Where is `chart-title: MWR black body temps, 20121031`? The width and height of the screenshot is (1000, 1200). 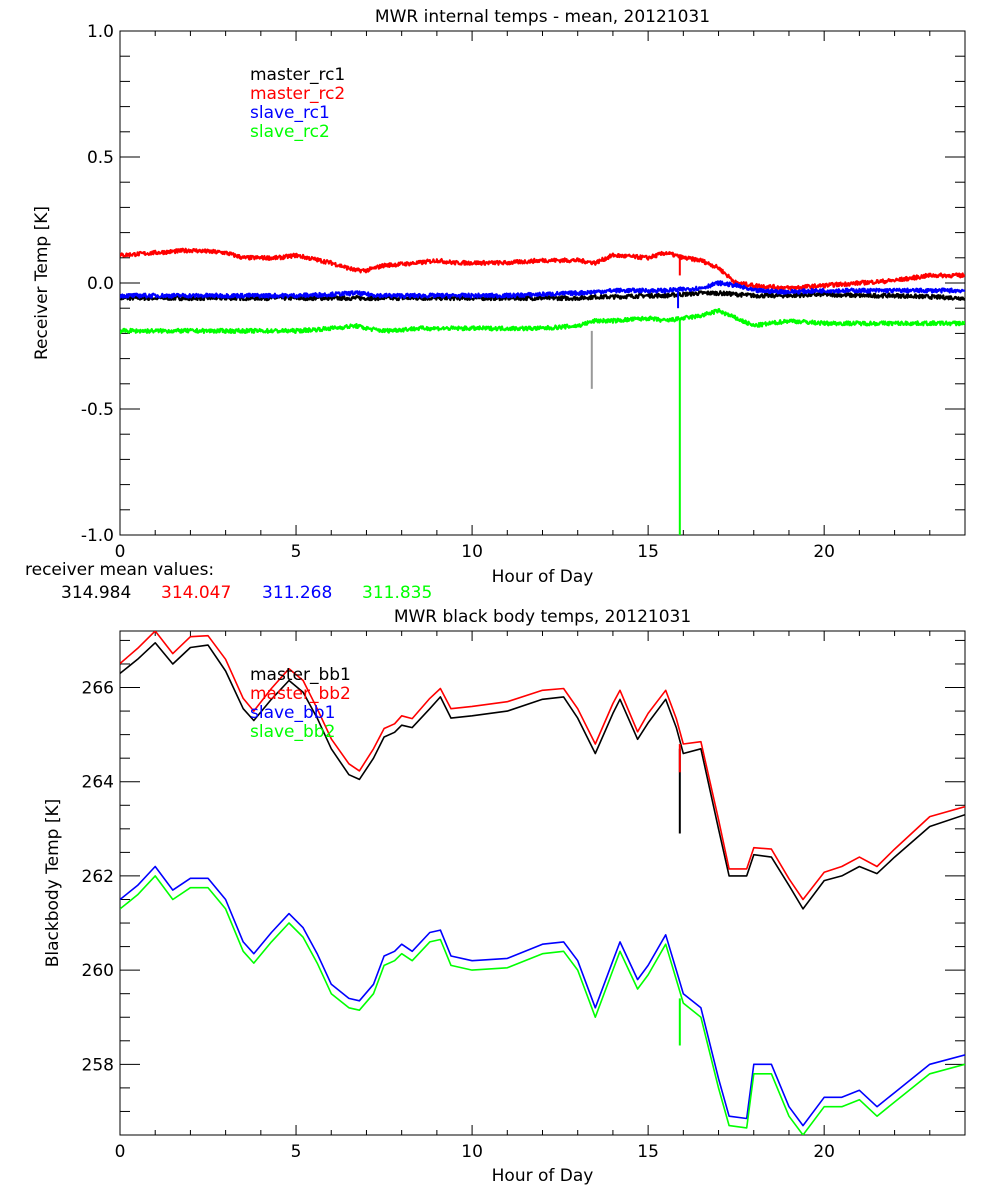
chart-title: MWR black body temps, 20121031 is located at coordinates (542, 617).